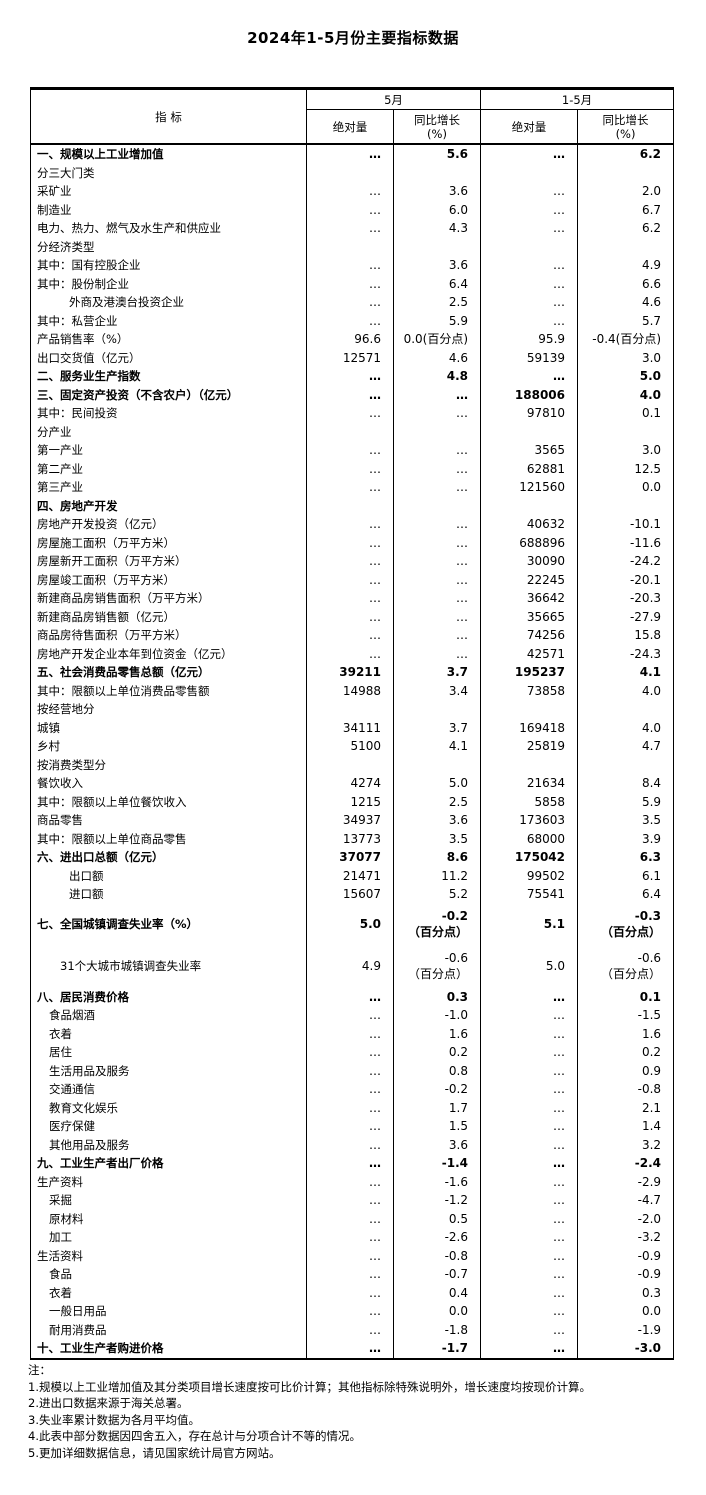  Describe the element at coordinates (529, 894) in the screenshot. I see `value-cell: 75541` at that location.